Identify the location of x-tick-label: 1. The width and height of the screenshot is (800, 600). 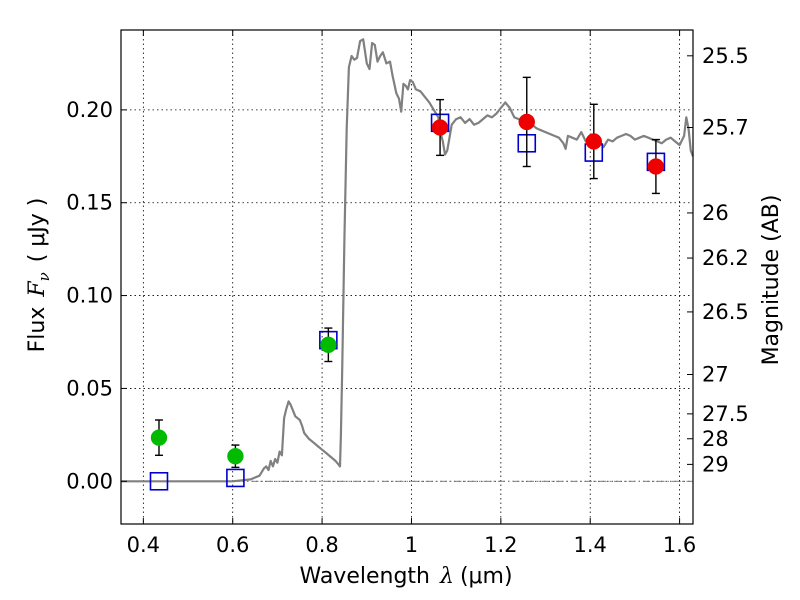
(411, 545).